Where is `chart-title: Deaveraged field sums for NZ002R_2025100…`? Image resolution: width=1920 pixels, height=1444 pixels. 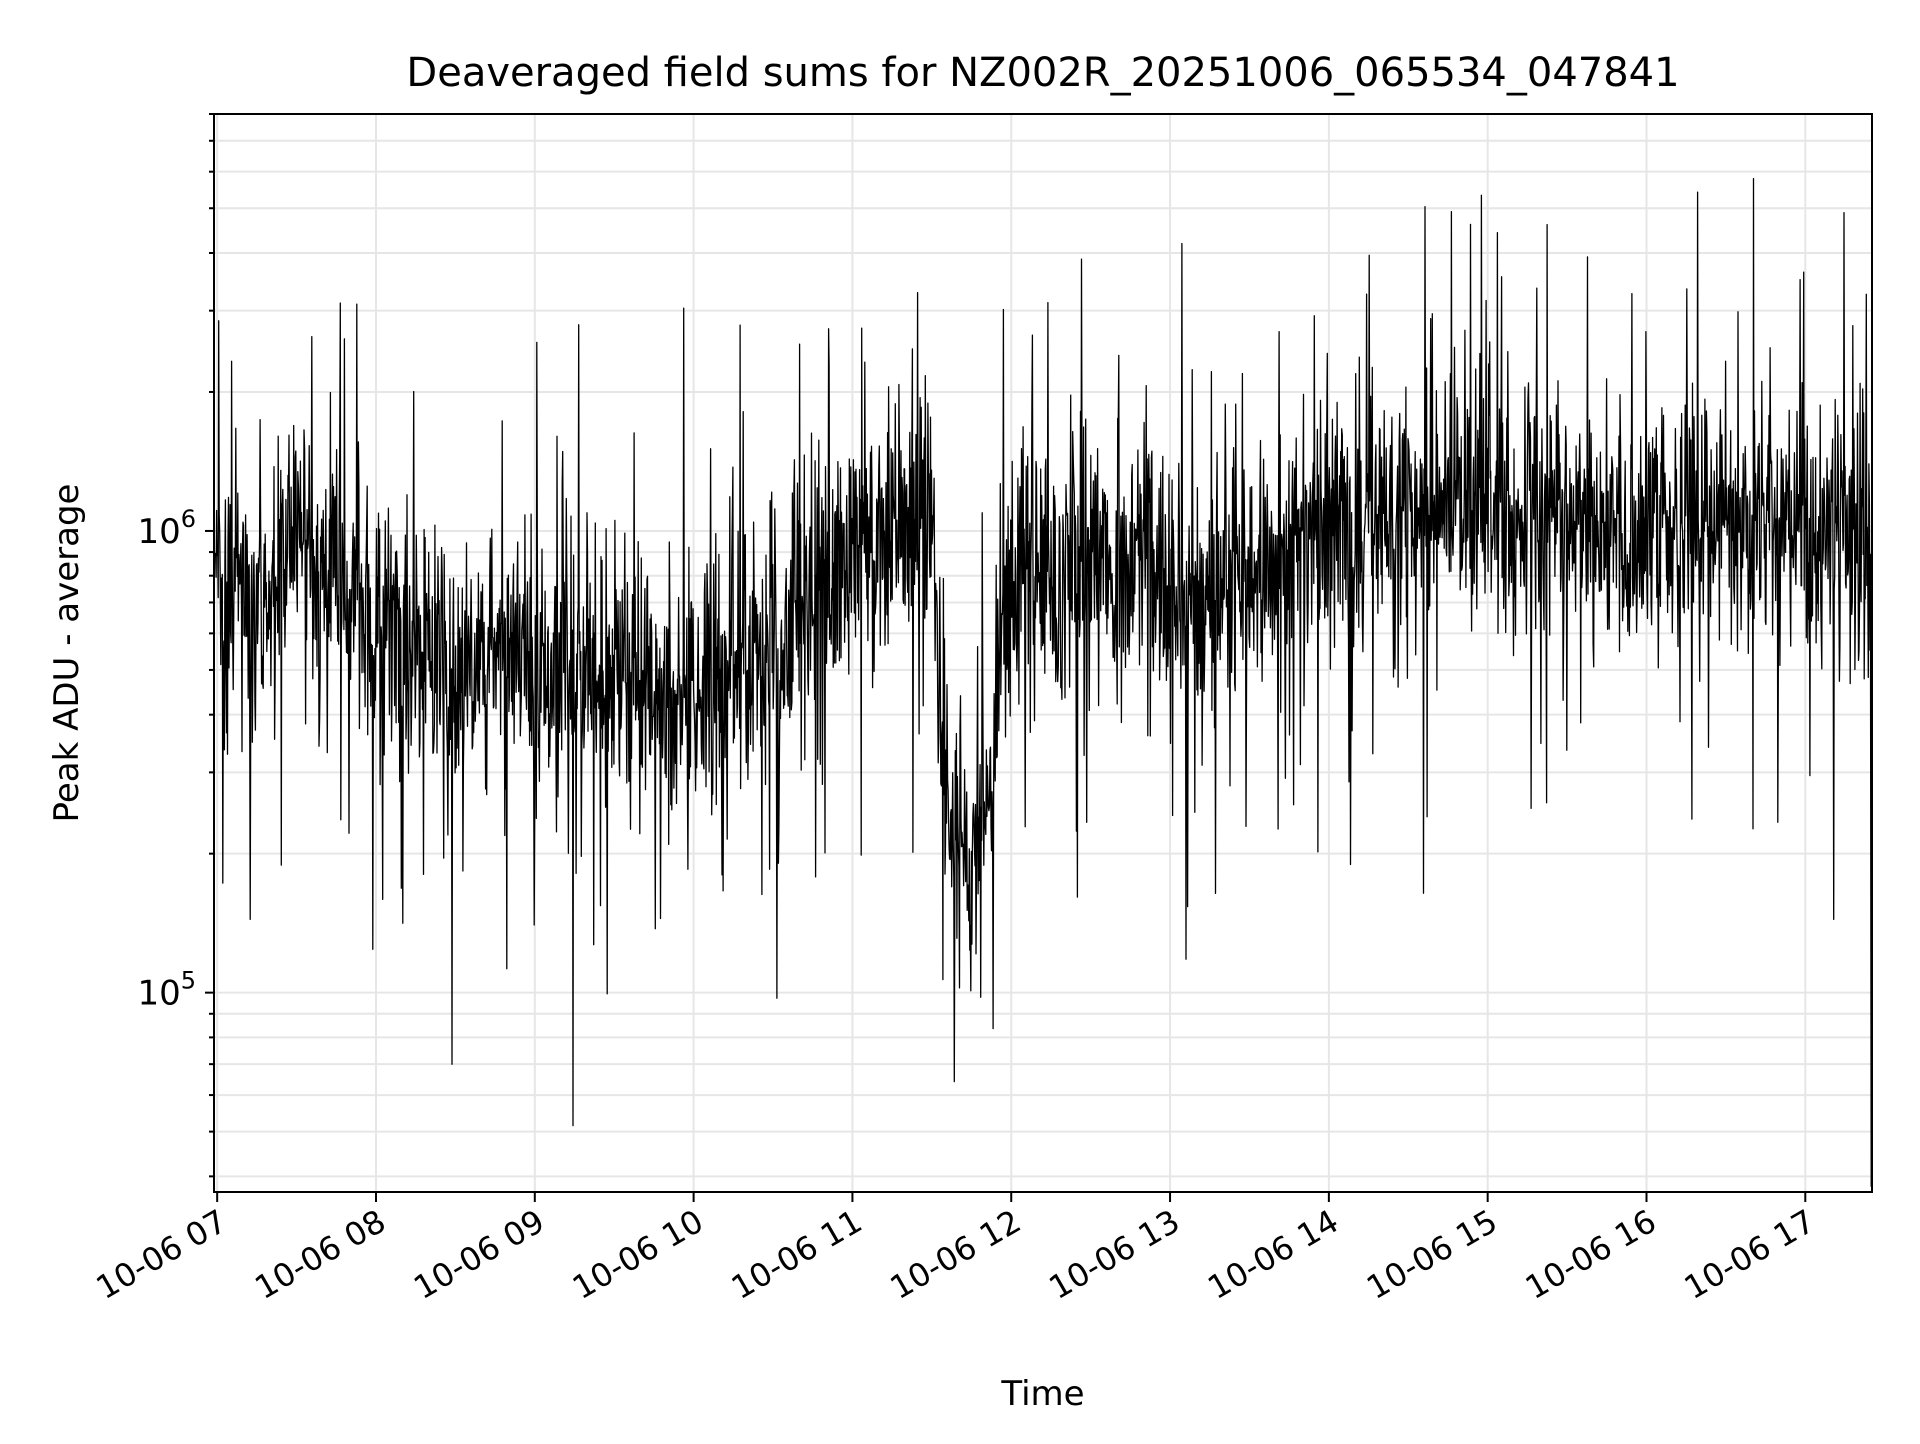
chart-title: Deaveraged field sums for NZ002R_2025100… is located at coordinates (1042, 73).